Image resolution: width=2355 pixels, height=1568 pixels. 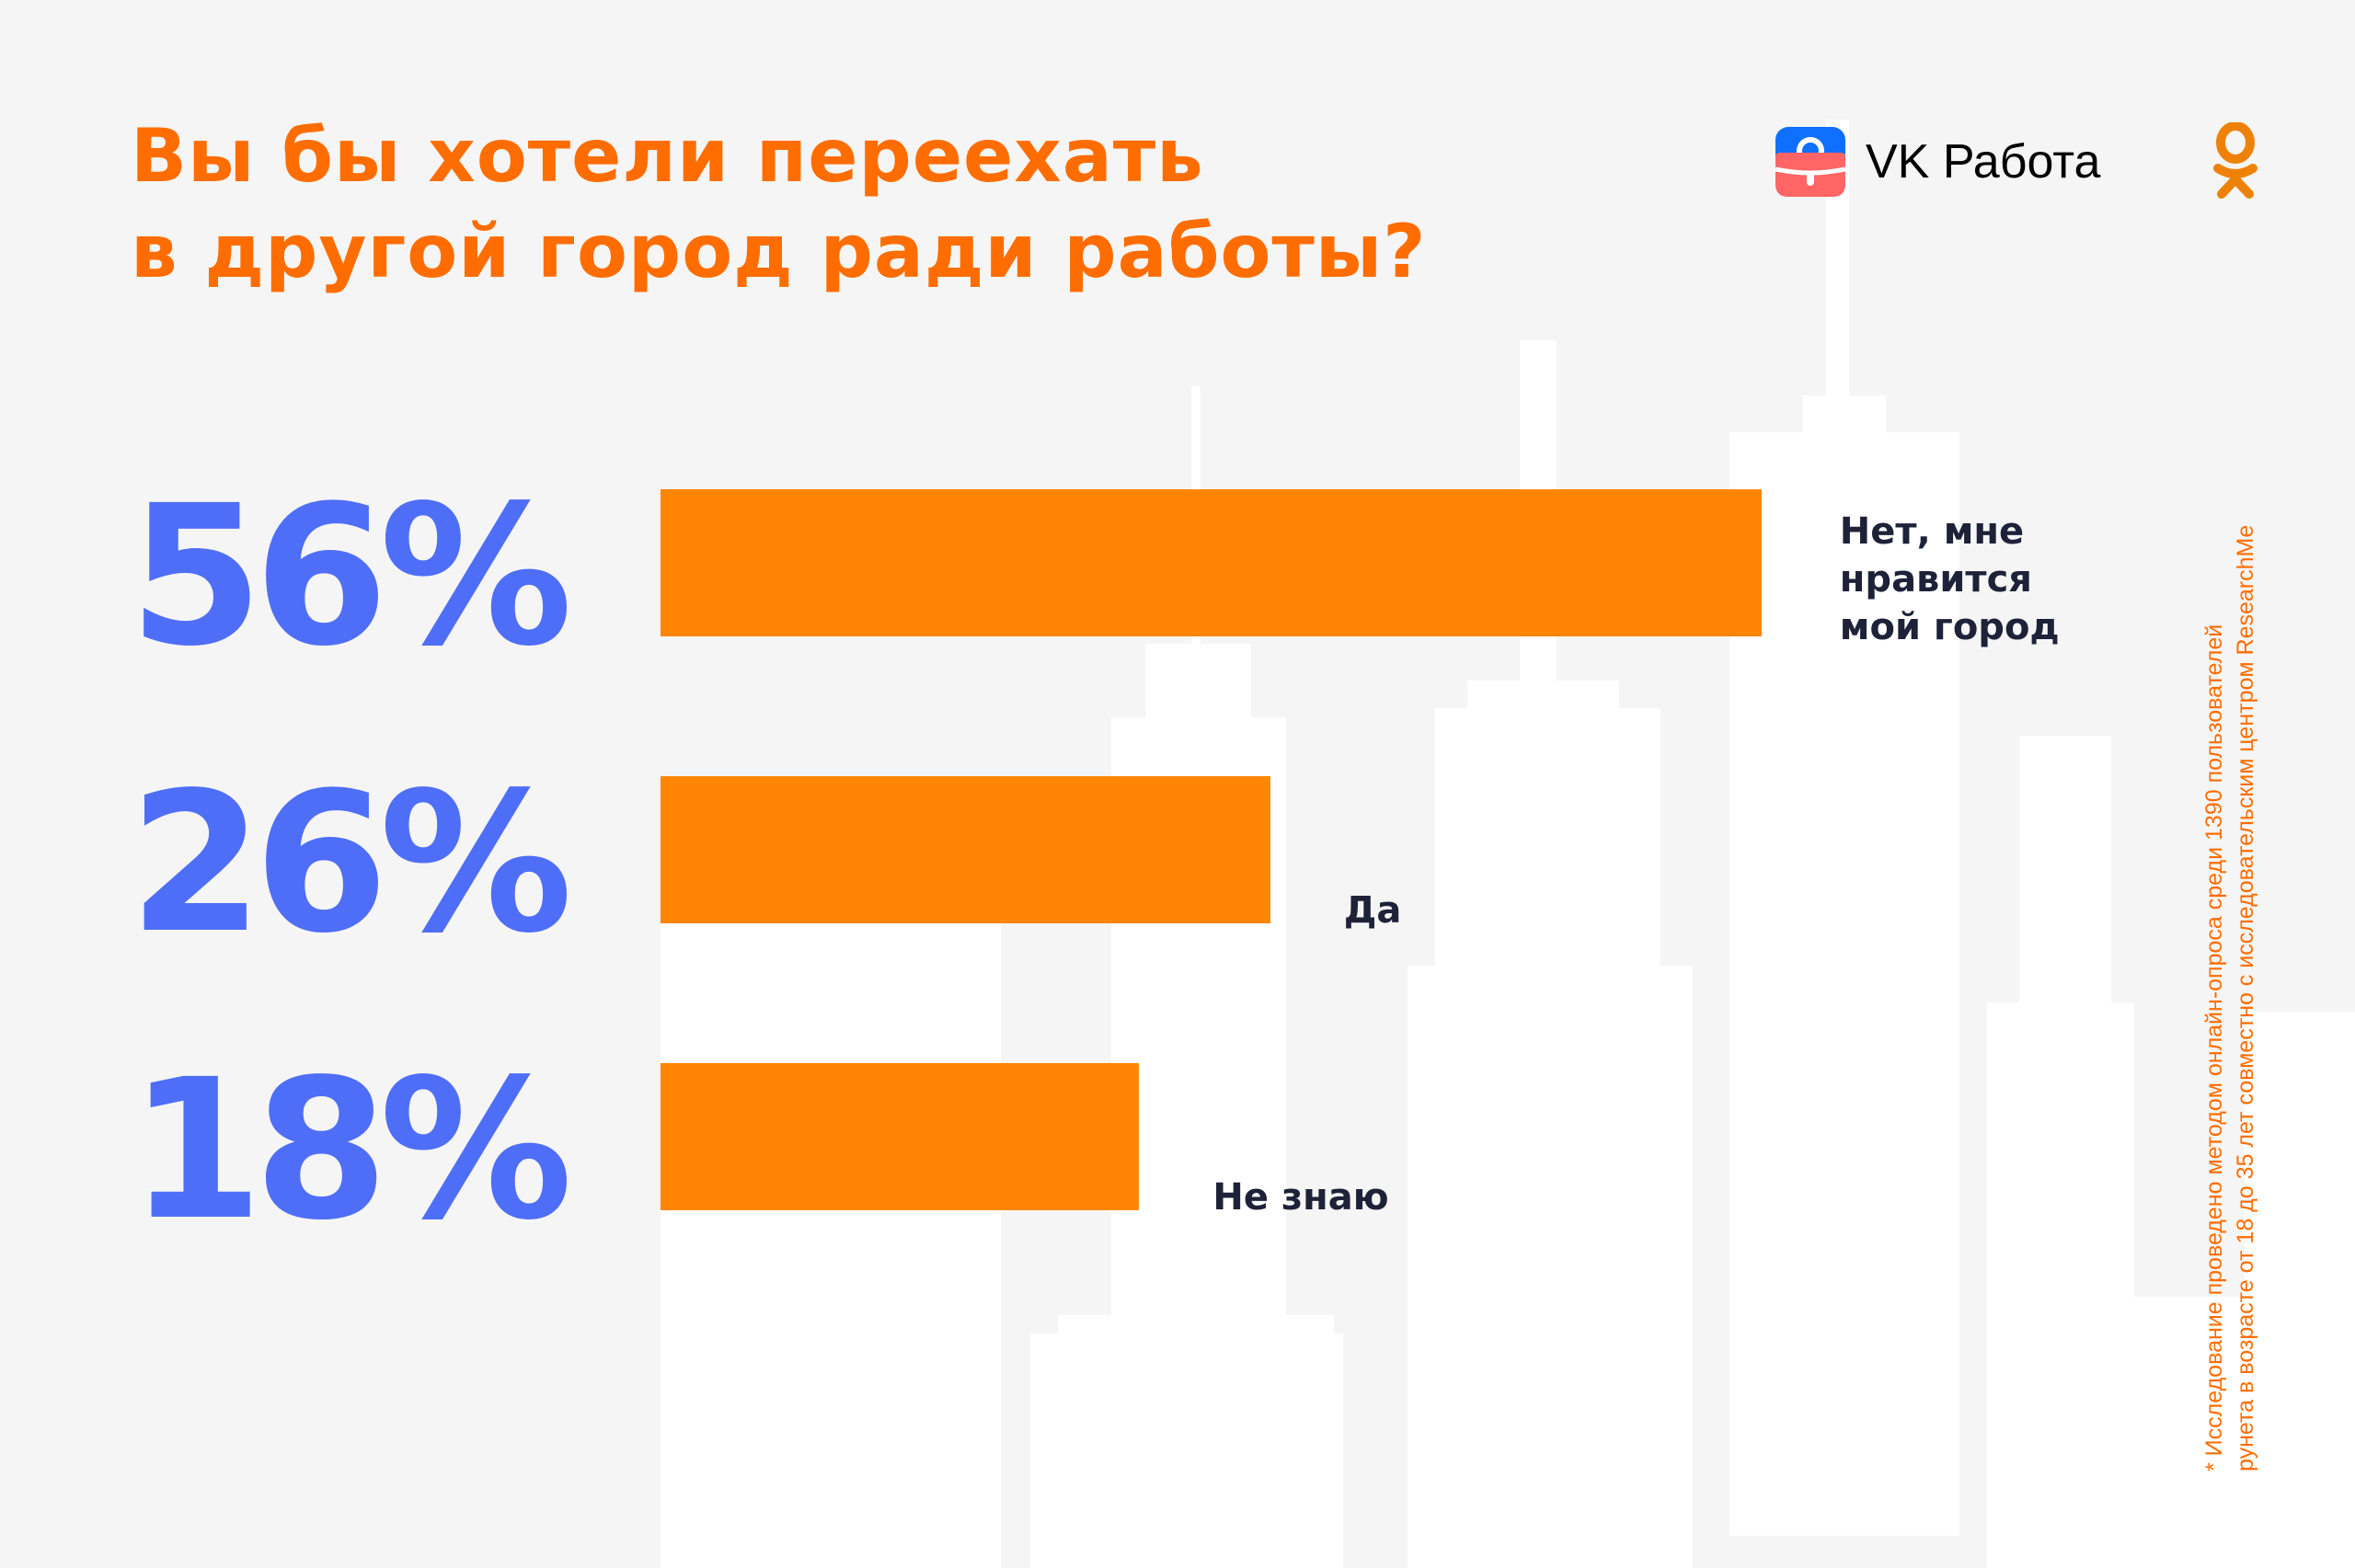 What do you see at coordinates (351, 863) in the screenshot?
I see `value-label: 26%` at bounding box center [351, 863].